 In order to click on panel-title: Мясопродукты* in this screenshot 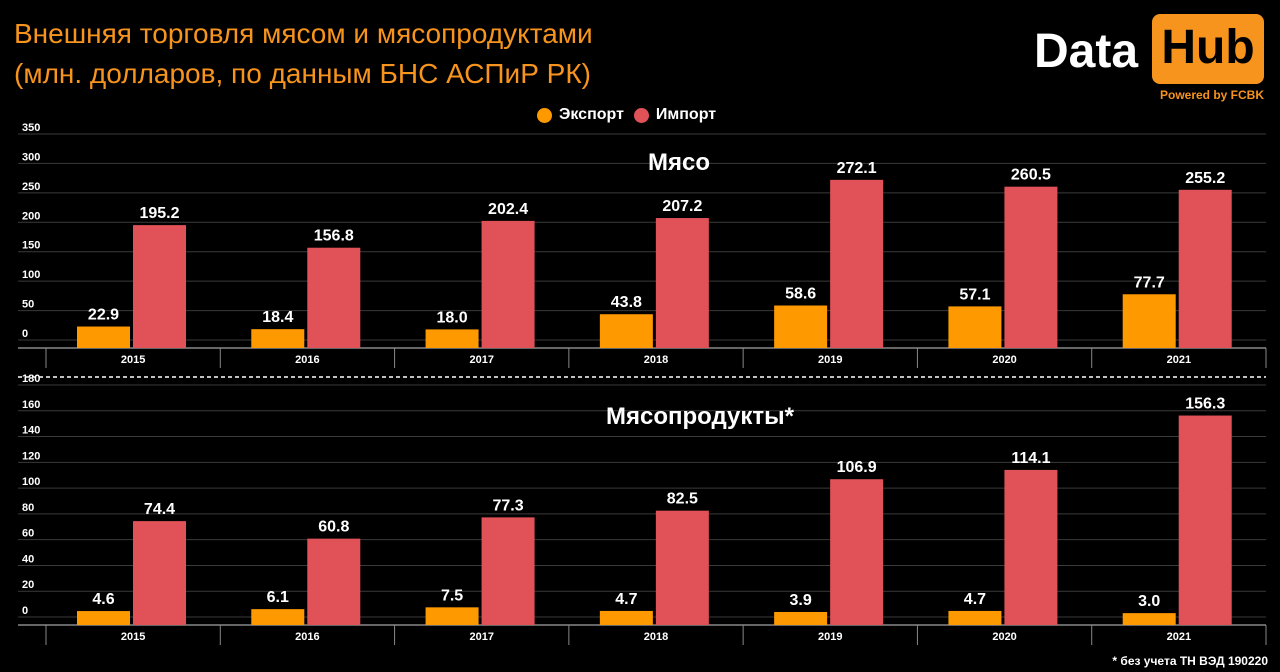, I will do `click(700, 416)`.